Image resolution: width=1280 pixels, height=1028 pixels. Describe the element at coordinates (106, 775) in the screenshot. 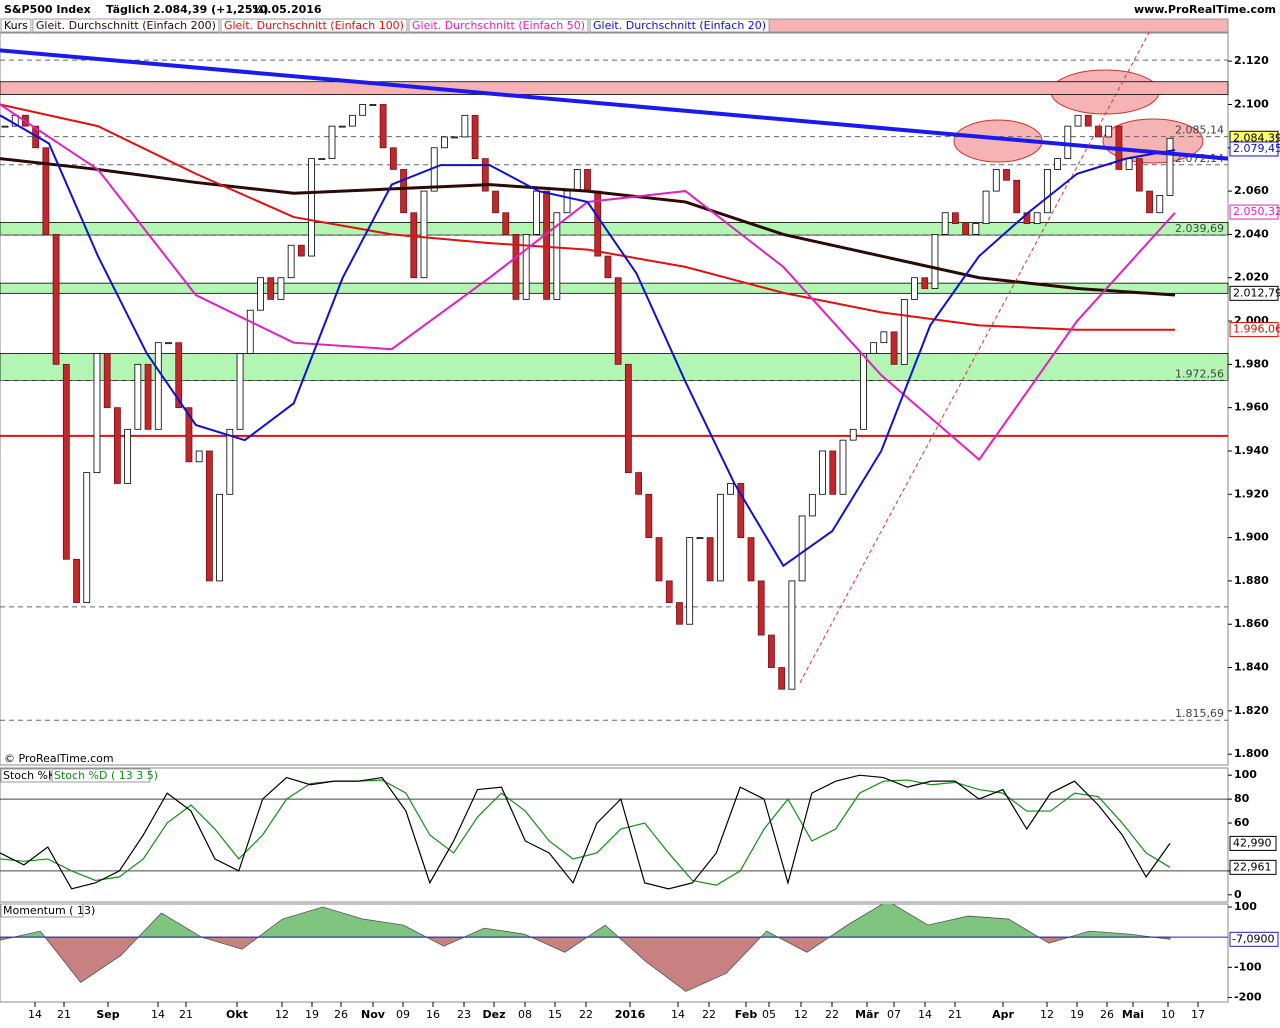

I see `stoch-d-label: Stoch %D ( 13 3 5)` at that location.